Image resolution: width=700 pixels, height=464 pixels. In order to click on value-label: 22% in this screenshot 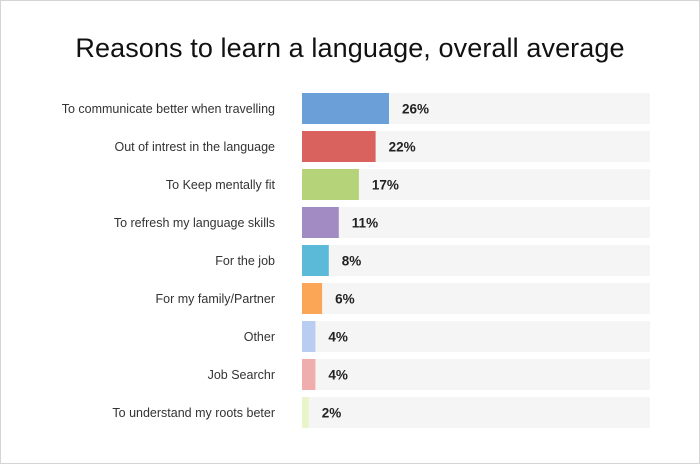, I will do `click(402, 147)`.